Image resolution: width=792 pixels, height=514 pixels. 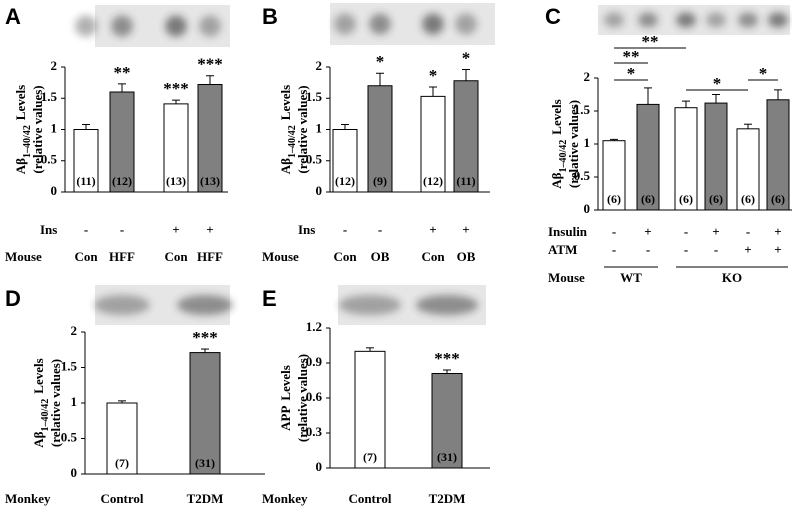 I want to click on y-tick-label: 0.3, so click(x=314, y=431).